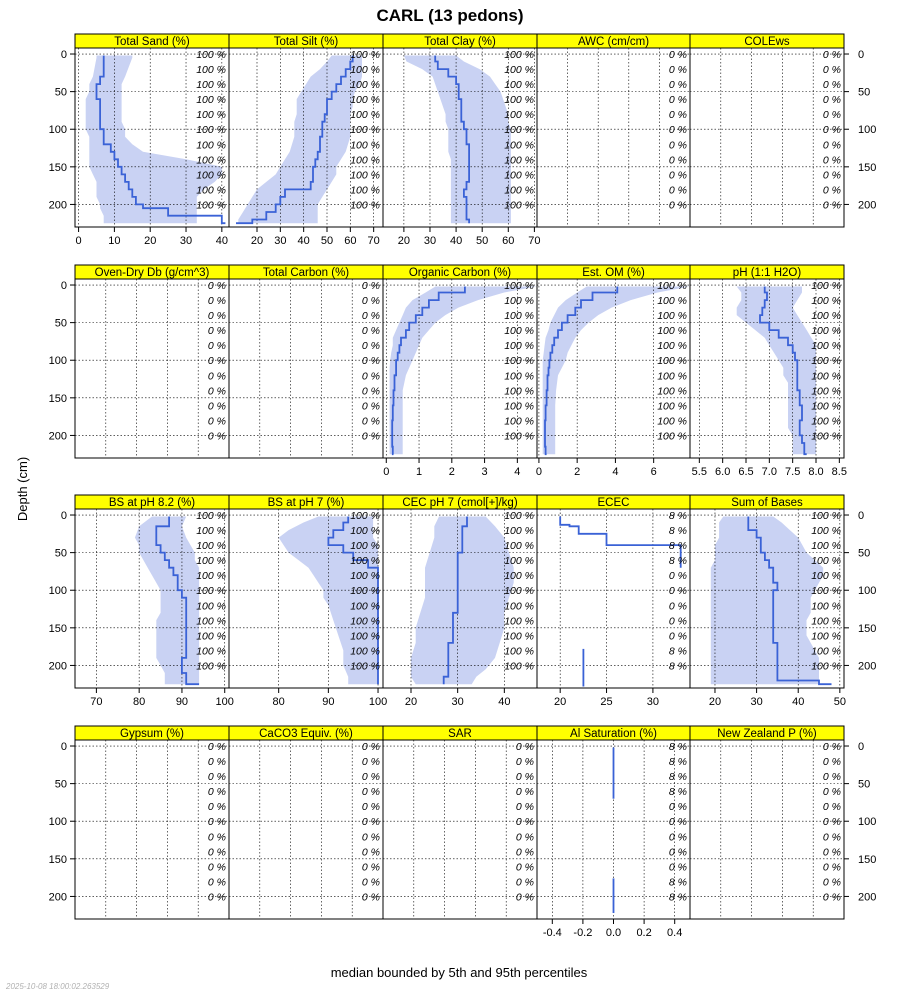 The height and width of the screenshot is (1005, 900). I want to click on x-tick-label: 4, so click(615, 472).